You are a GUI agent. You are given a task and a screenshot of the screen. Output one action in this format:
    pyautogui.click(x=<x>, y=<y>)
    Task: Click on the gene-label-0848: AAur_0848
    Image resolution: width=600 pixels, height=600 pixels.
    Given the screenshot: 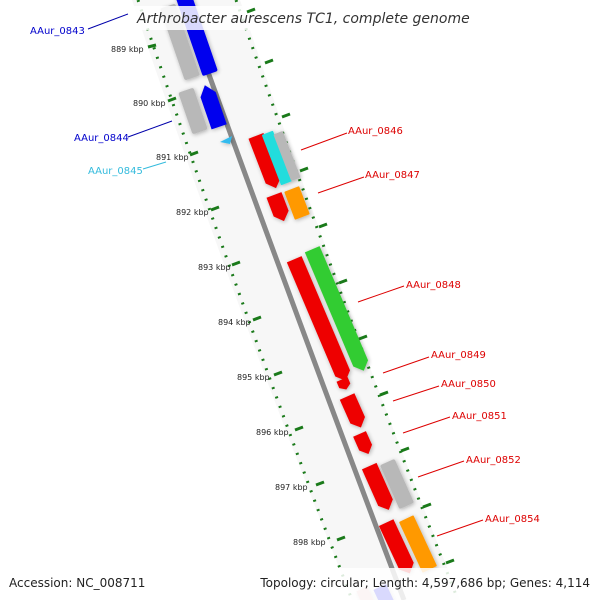 What is the action you would take?
    pyautogui.click(x=433, y=285)
    